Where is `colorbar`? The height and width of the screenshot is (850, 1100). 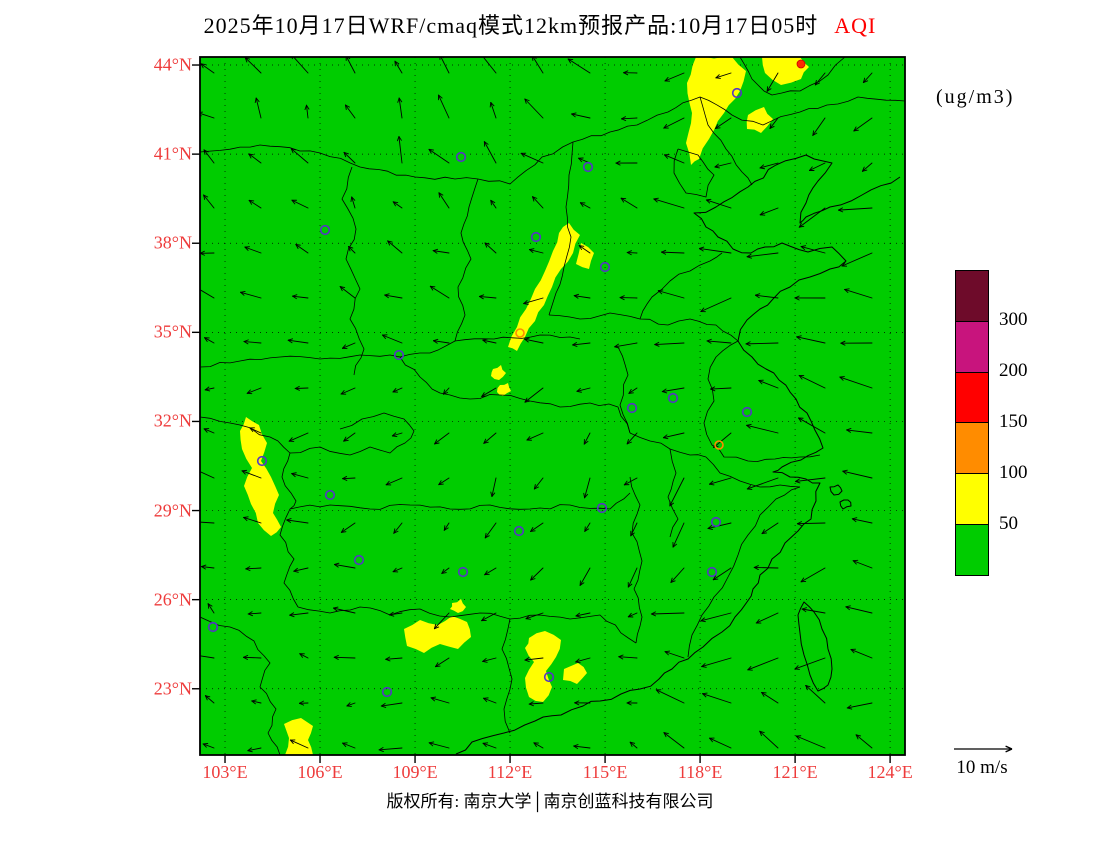 colorbar is located at coordinates (972, 423).